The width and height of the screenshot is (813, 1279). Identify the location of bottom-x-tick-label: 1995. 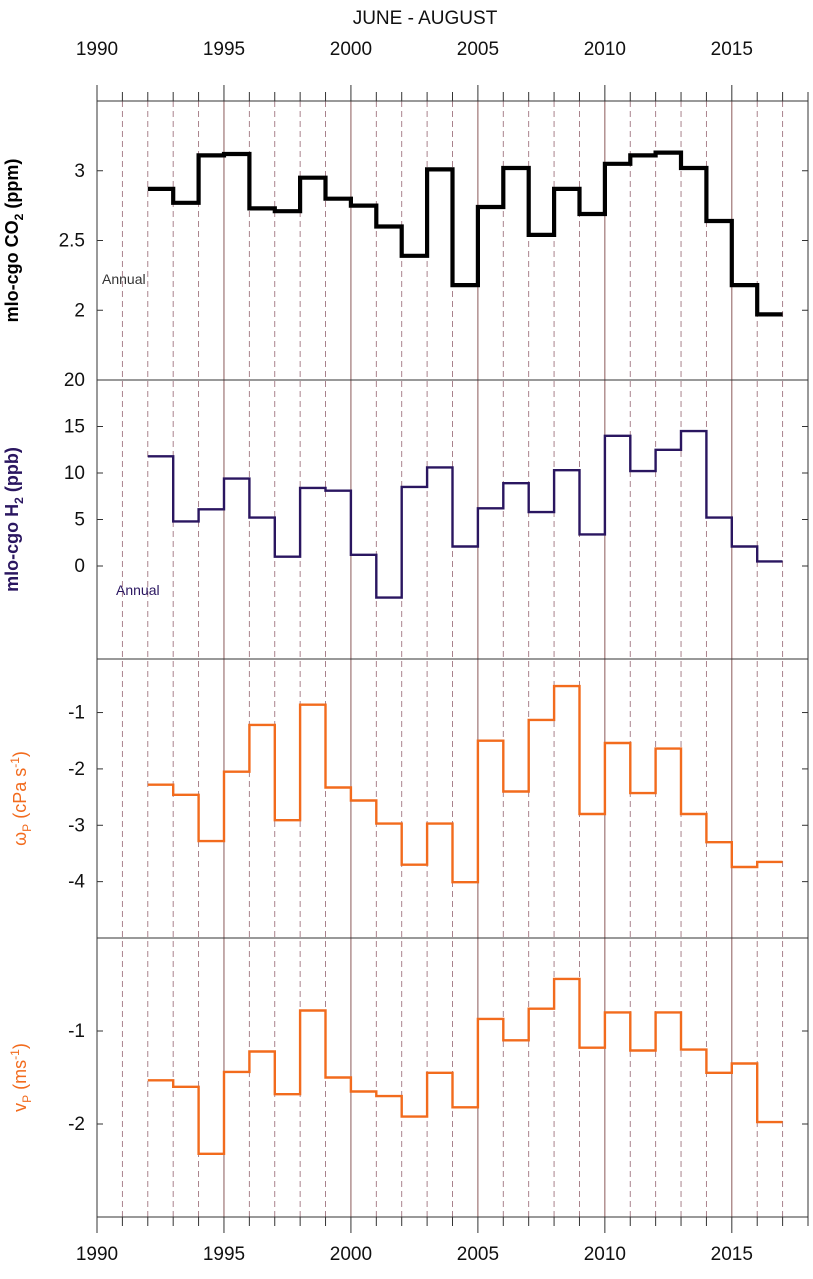
(224, 1254).